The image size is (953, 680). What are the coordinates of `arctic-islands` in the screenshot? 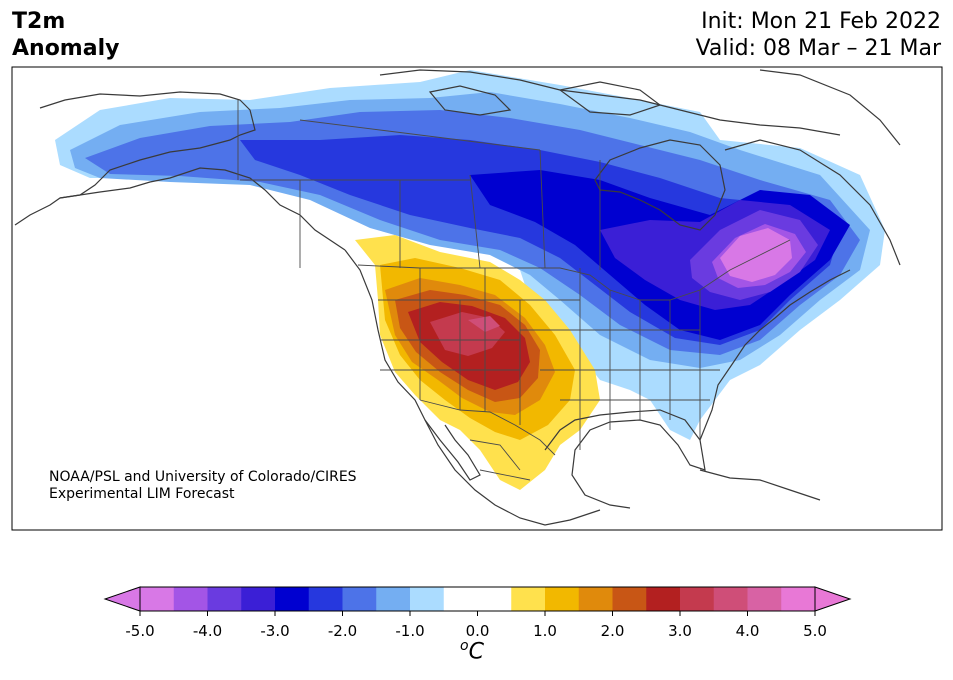 It's located at (610, 102).